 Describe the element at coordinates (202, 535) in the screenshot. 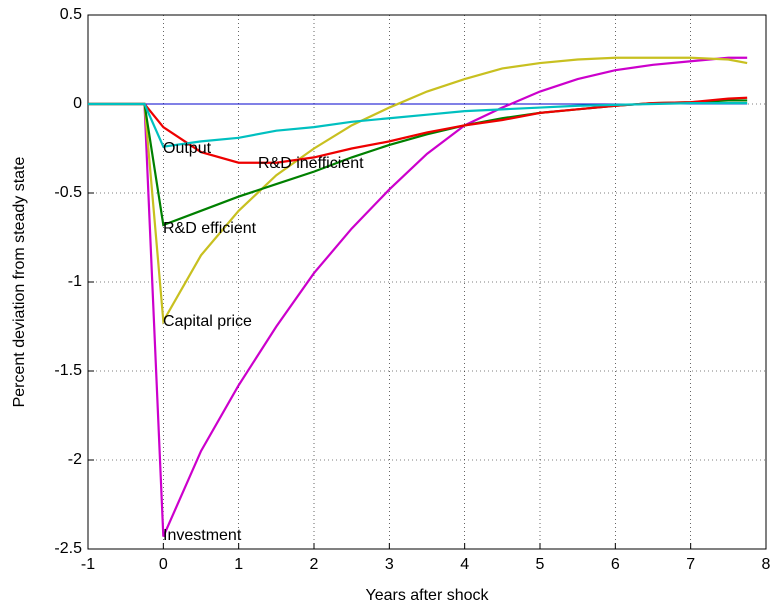

I see `series-label: Investment` at that location.